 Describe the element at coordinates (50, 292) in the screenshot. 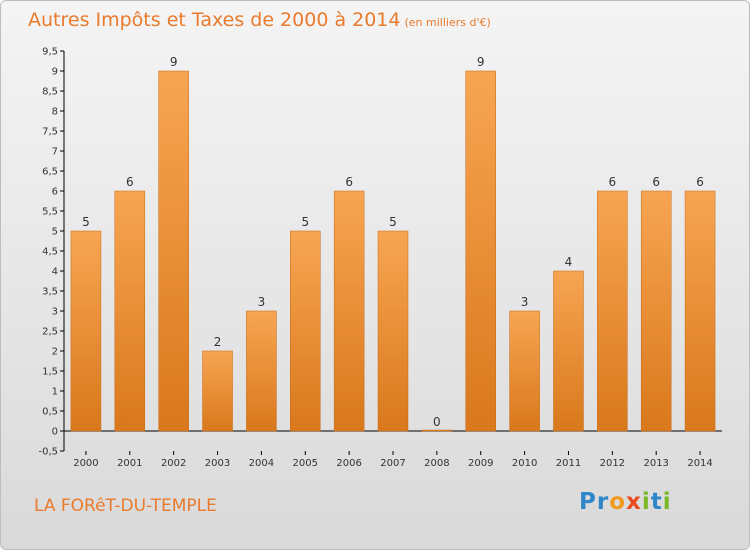

I see `y-tick-label: 3,5` at that location.